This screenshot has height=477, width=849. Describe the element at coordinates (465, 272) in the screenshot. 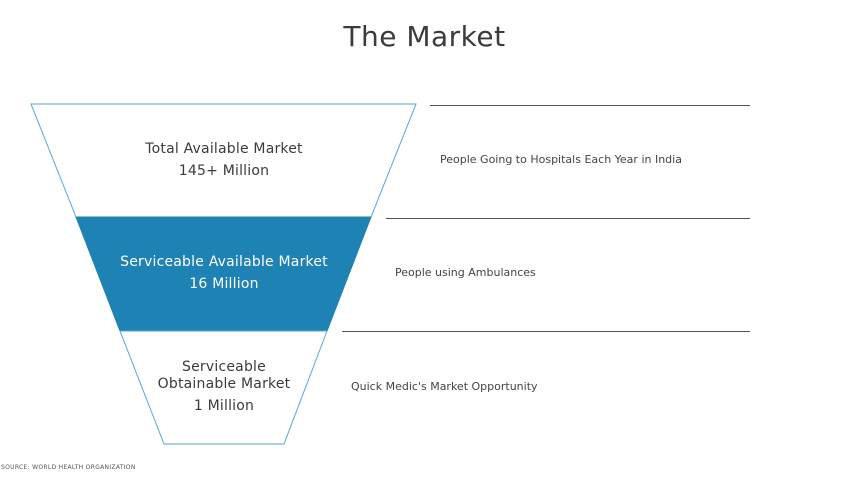

I see `tier-2-description: People using Ambulances` at that location.